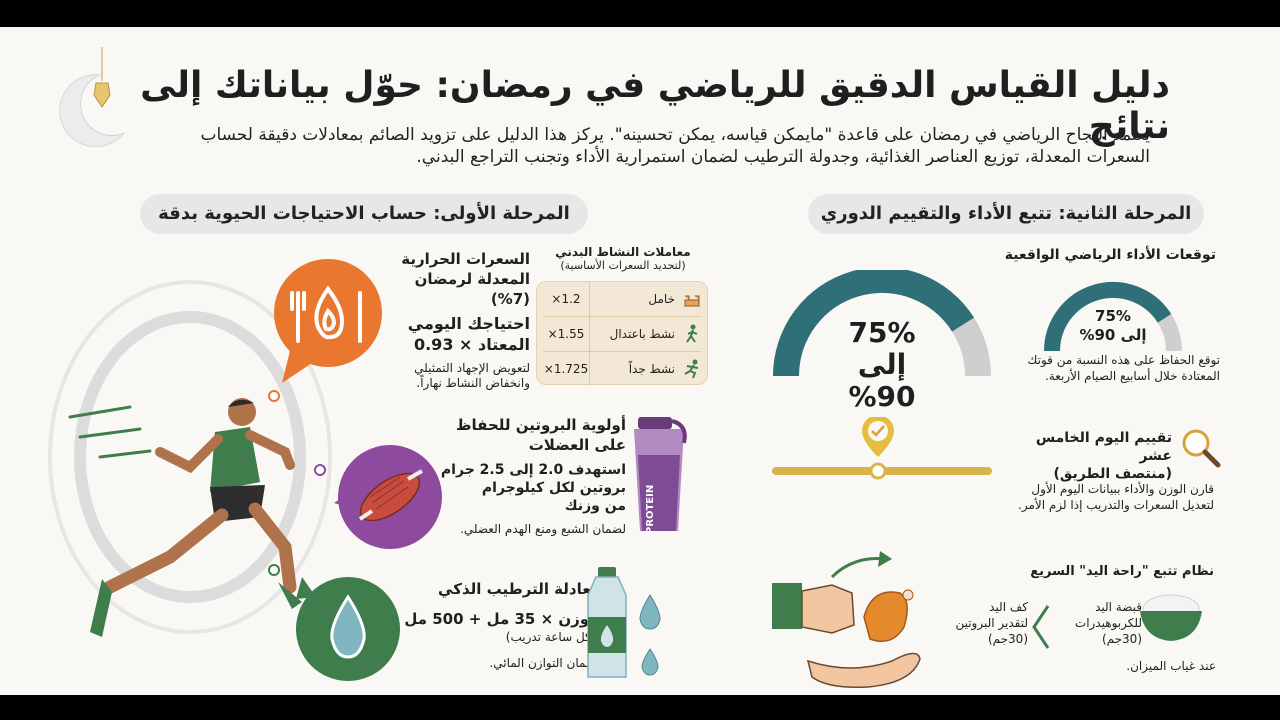 The height and width of the screenshot is (720, 1280). I want to click on calories-title-1: السعرات الحرارية, so click(465, 259).